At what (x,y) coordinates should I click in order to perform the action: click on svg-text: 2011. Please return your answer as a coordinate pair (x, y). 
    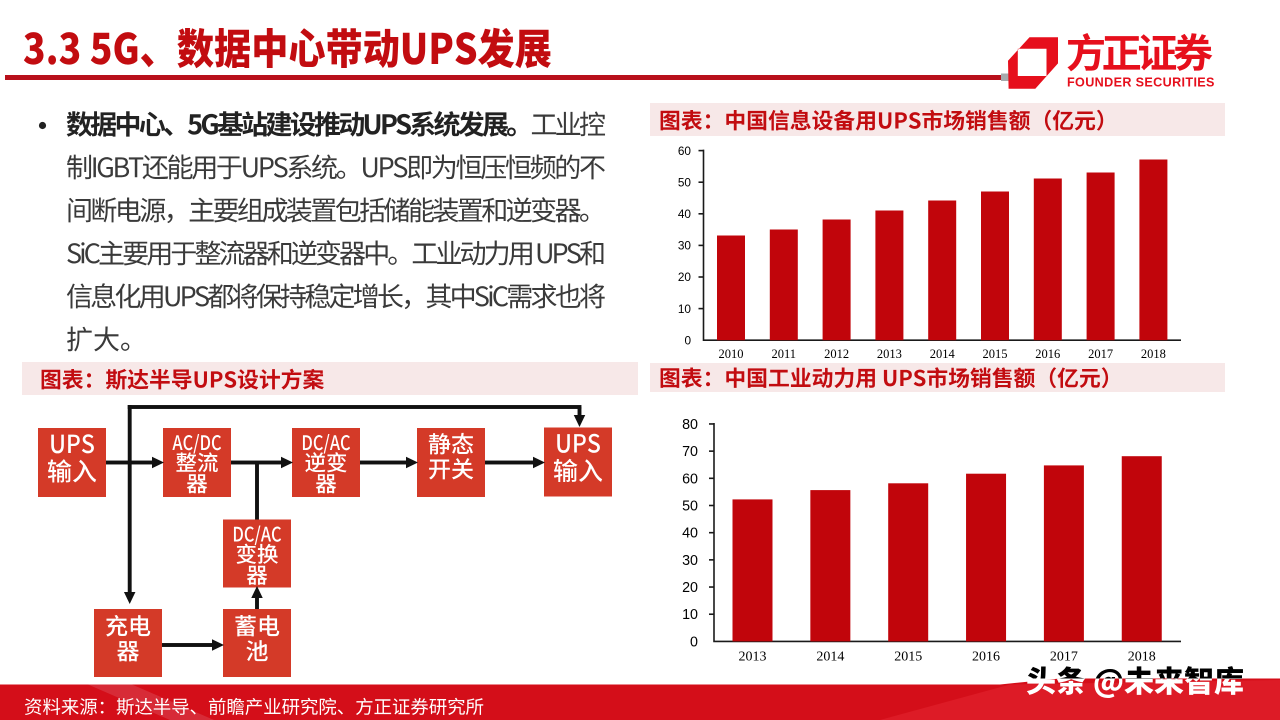
    Looking at the image, I should click on (784, 354).